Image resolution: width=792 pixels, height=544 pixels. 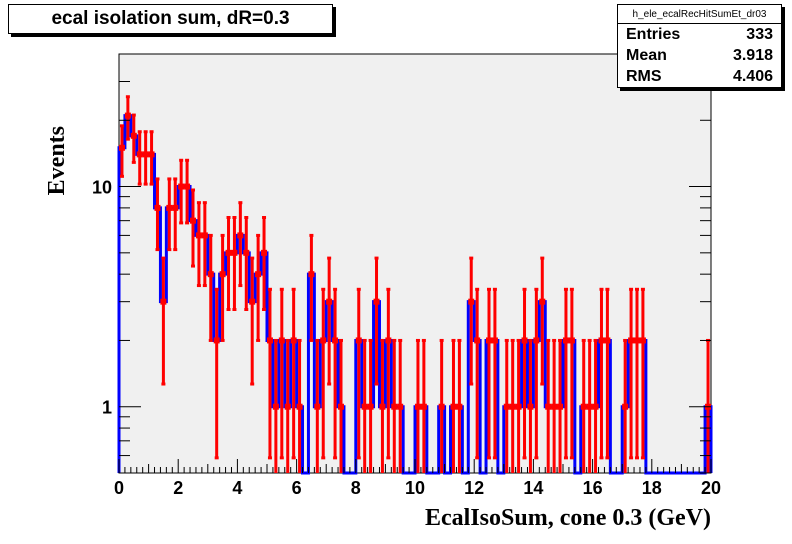 I want to click on stats-row-mean: Mean 3.918, so click(x=699, y=55).